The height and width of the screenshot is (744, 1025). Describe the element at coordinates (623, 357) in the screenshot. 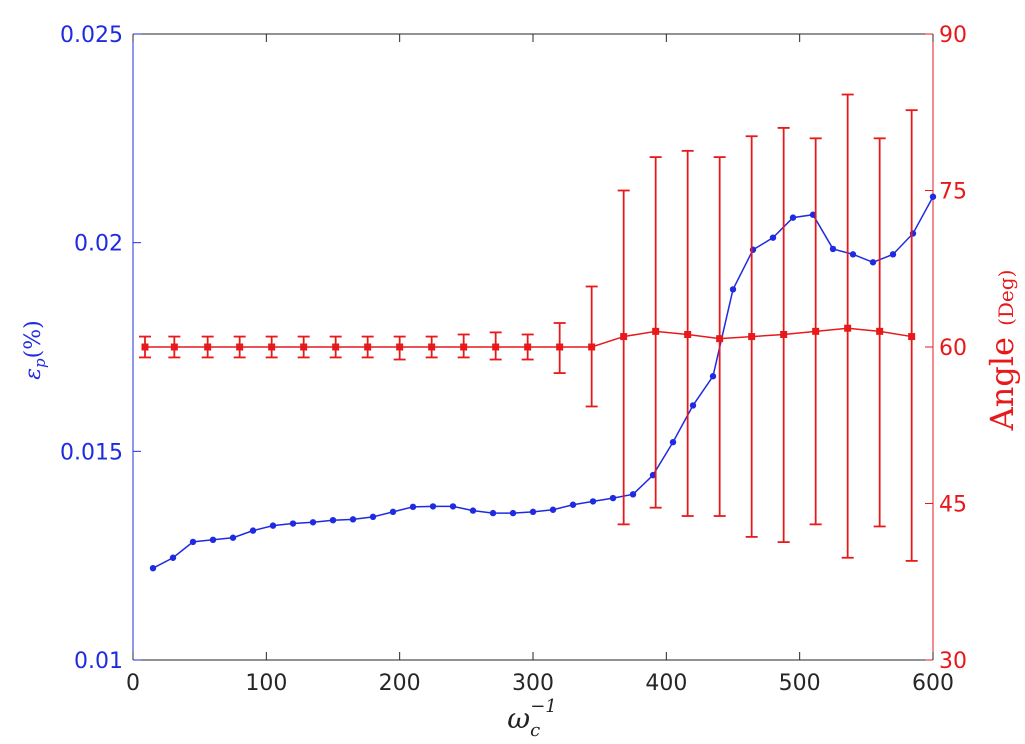

I see `error-bar` at that location.